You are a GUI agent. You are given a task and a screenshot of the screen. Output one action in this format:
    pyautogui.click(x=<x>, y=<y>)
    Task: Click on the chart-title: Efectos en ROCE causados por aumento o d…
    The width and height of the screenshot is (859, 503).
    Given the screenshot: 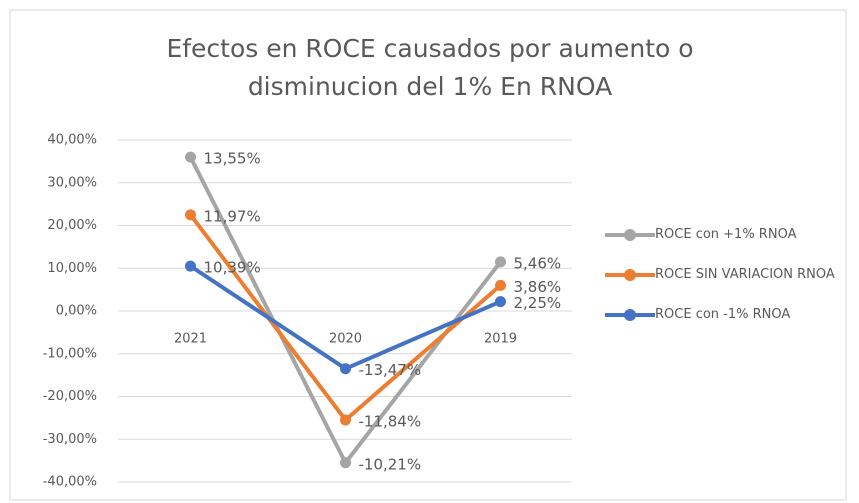 What is the action you would take?
    pyautogui.click(x=430, y=67)
    